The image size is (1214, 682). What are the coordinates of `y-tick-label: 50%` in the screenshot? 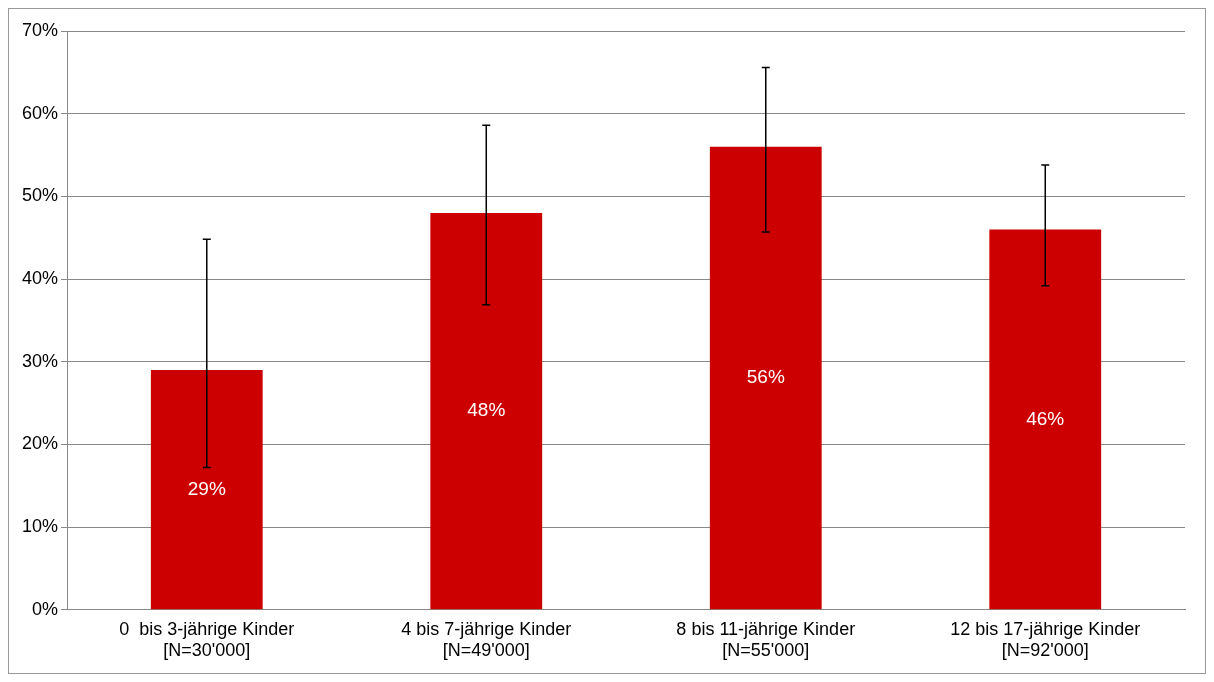 It's located at (40, 195).